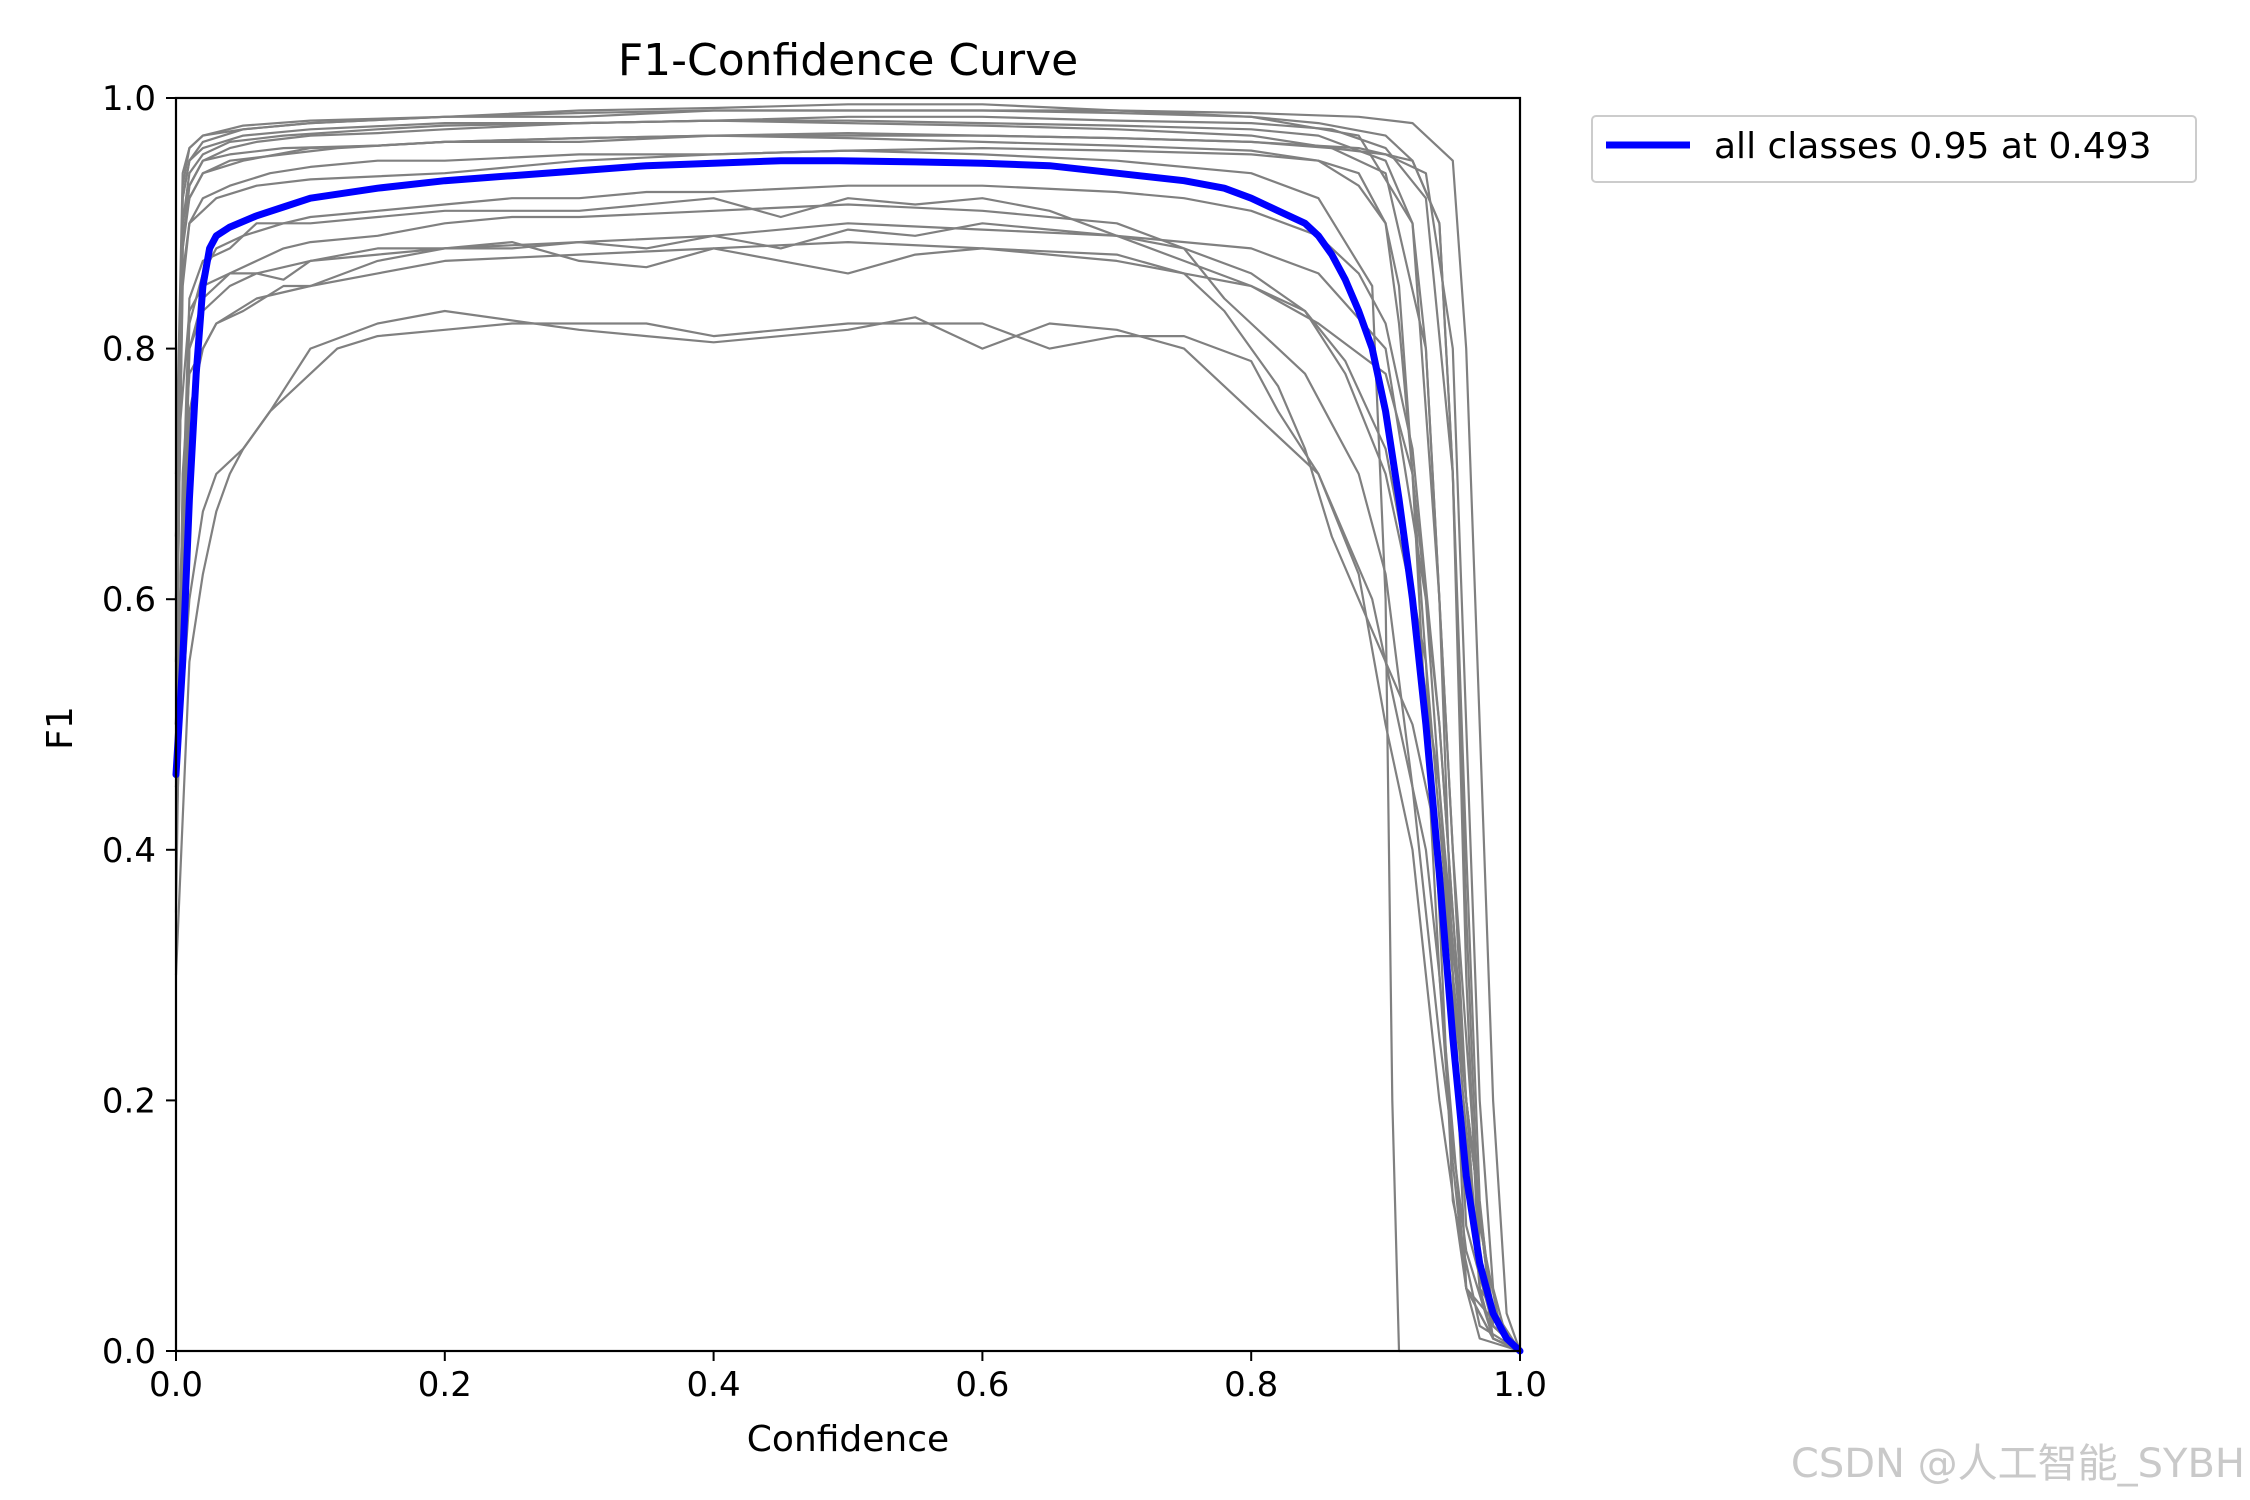 The image size is (2250, 1500). Describe the element at coordinates (848, 1378) in the screenshot. I see `x-axis-ticks: 0.0 0.2 0.4 0.6 0.8 1.0` at that location.